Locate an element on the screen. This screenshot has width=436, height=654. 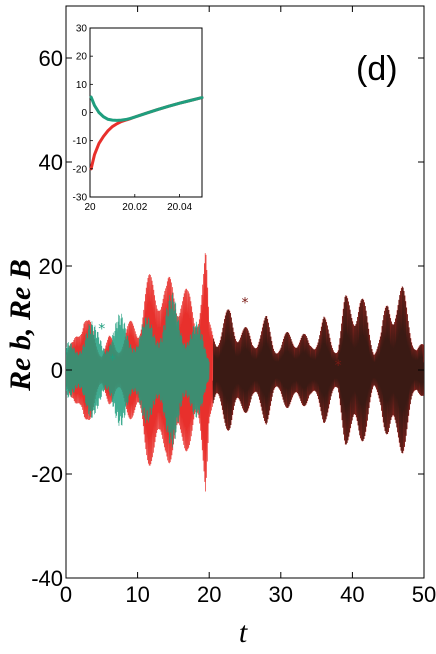
inset-chart: 20 20.02 20.04 -30 -20 -10 0 10 20 30 is located at coordinates (138, 118).